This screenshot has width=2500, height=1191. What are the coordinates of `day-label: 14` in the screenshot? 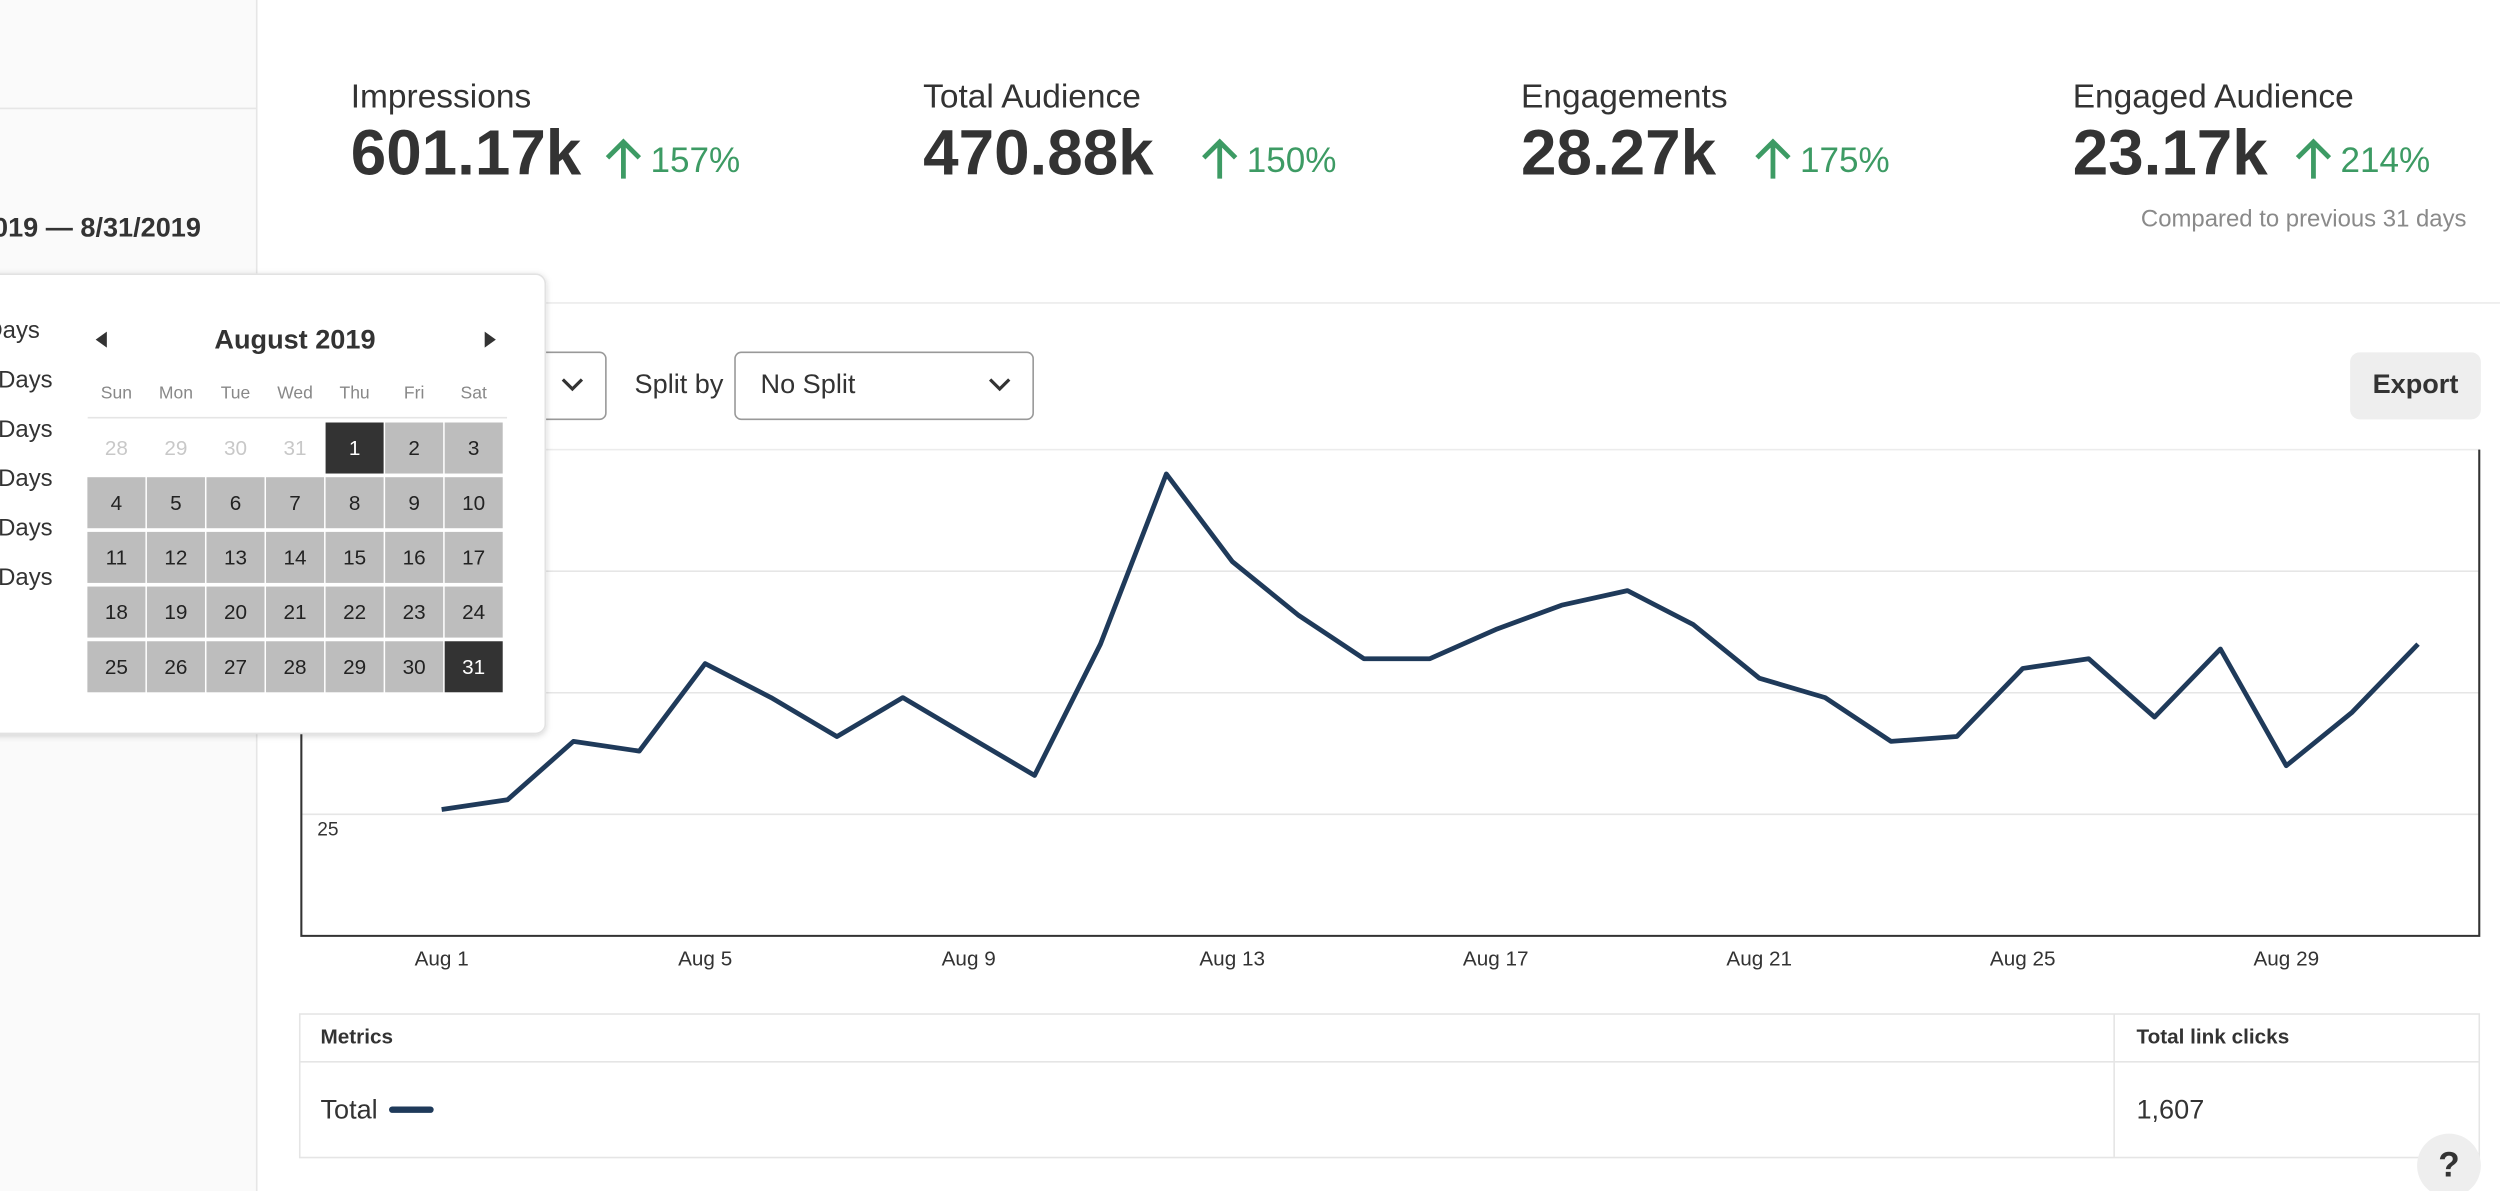 It's located at (295, 557).